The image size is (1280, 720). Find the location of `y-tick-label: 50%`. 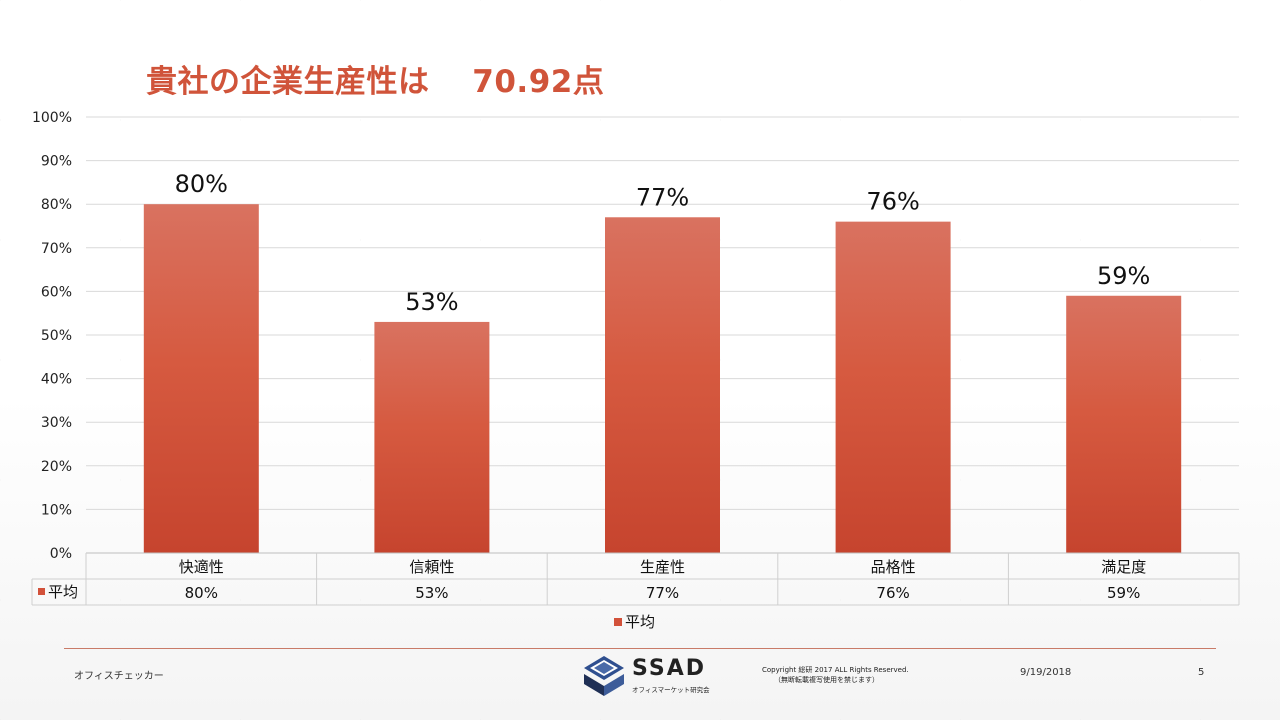

y-tick-label: 50% is located at coordinates (56, 336).